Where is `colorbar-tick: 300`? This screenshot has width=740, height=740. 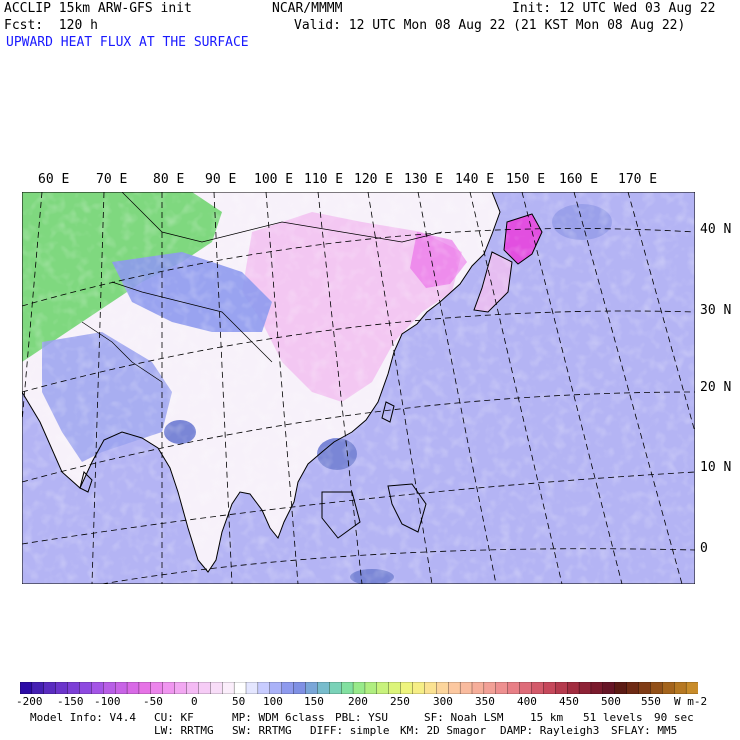
colorbar-tick: 300 is located at coordinates (443, 701).